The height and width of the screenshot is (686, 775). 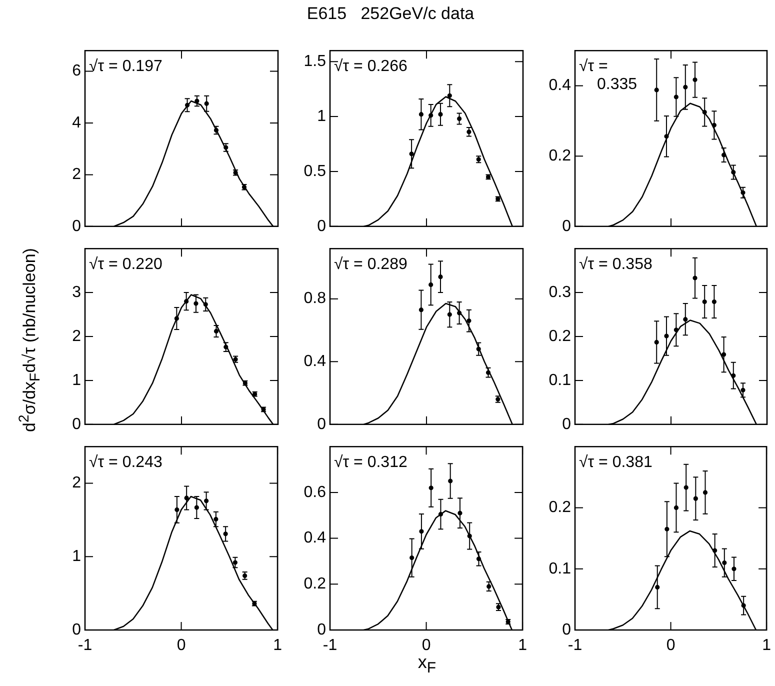 I want to click on annotation: √τ = 0.243, so click(x=125, y=463).